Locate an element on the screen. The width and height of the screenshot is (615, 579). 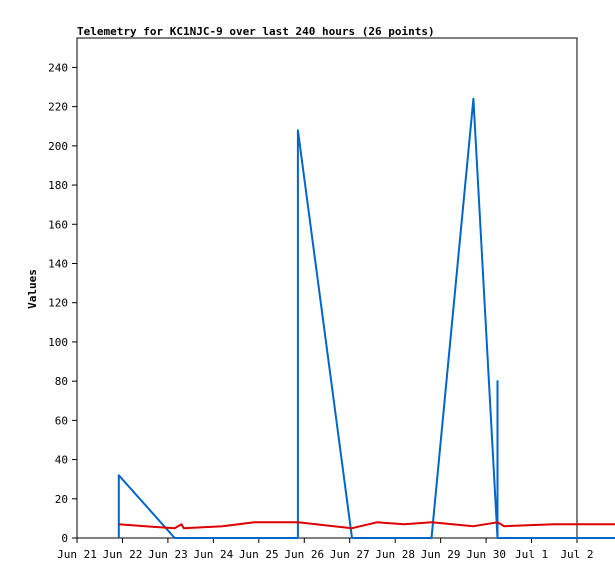
y-tick-label: 40 is located at coordinates (61, 460).